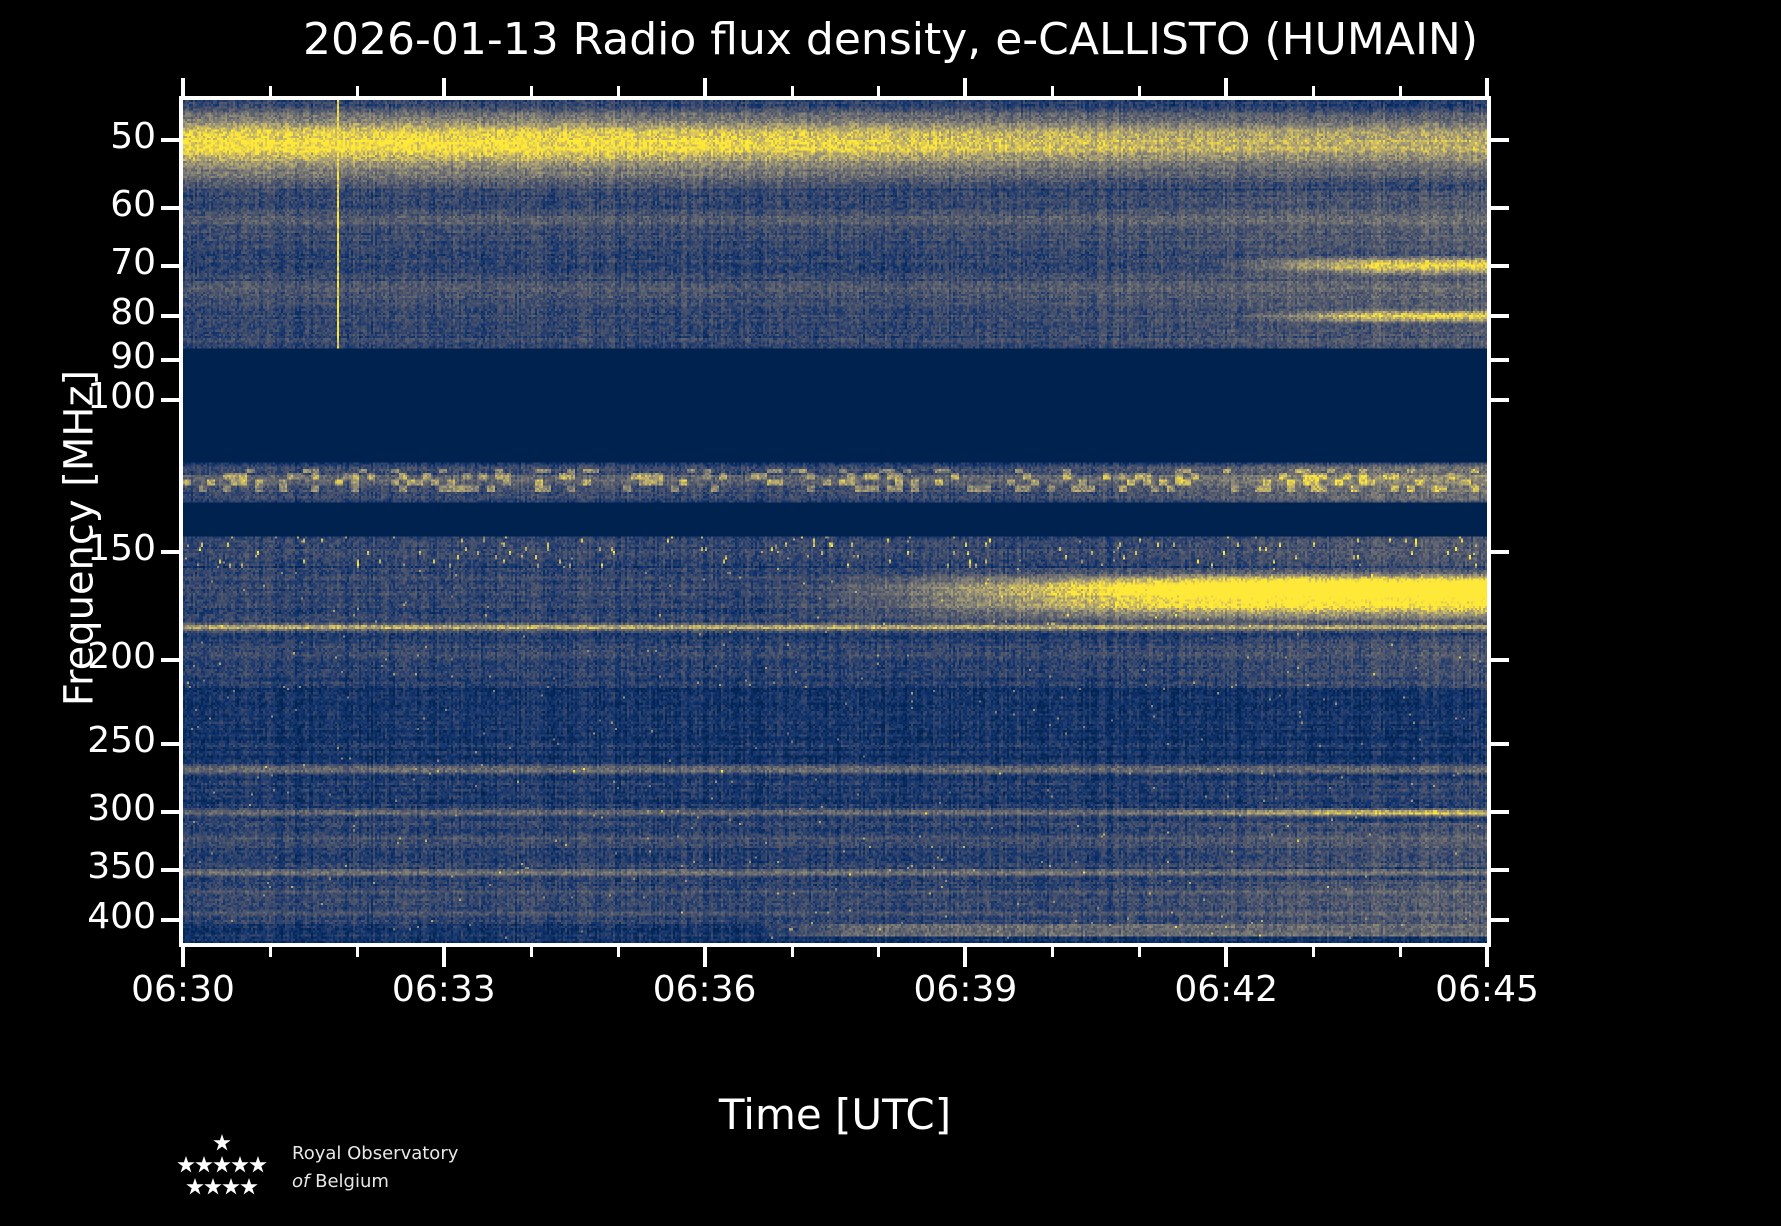 This screenshot has width=1781, height=1226. What do you see at coordinates (375, 1153) in the screenshot?
I see `logo-line-1: Royal Observatory` at bounding box center [375, 1153].